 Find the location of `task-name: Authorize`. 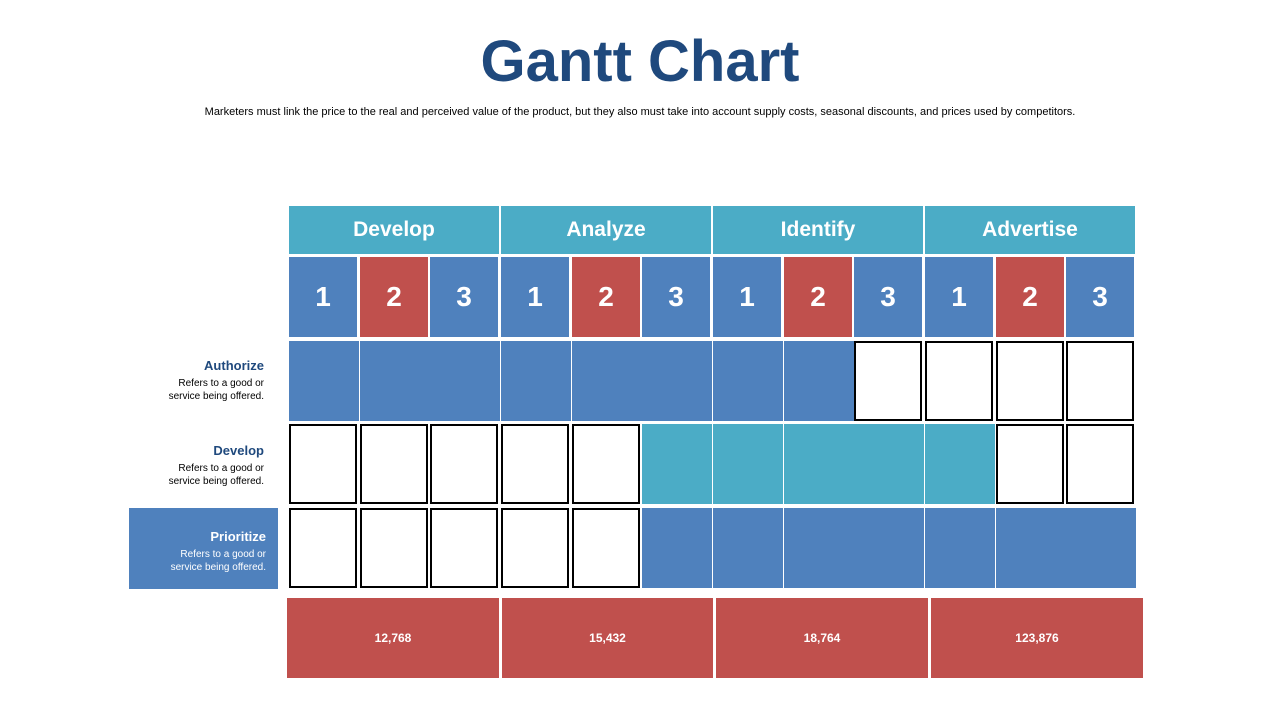

task-name: Authorize is located at coordinates (234, 365).